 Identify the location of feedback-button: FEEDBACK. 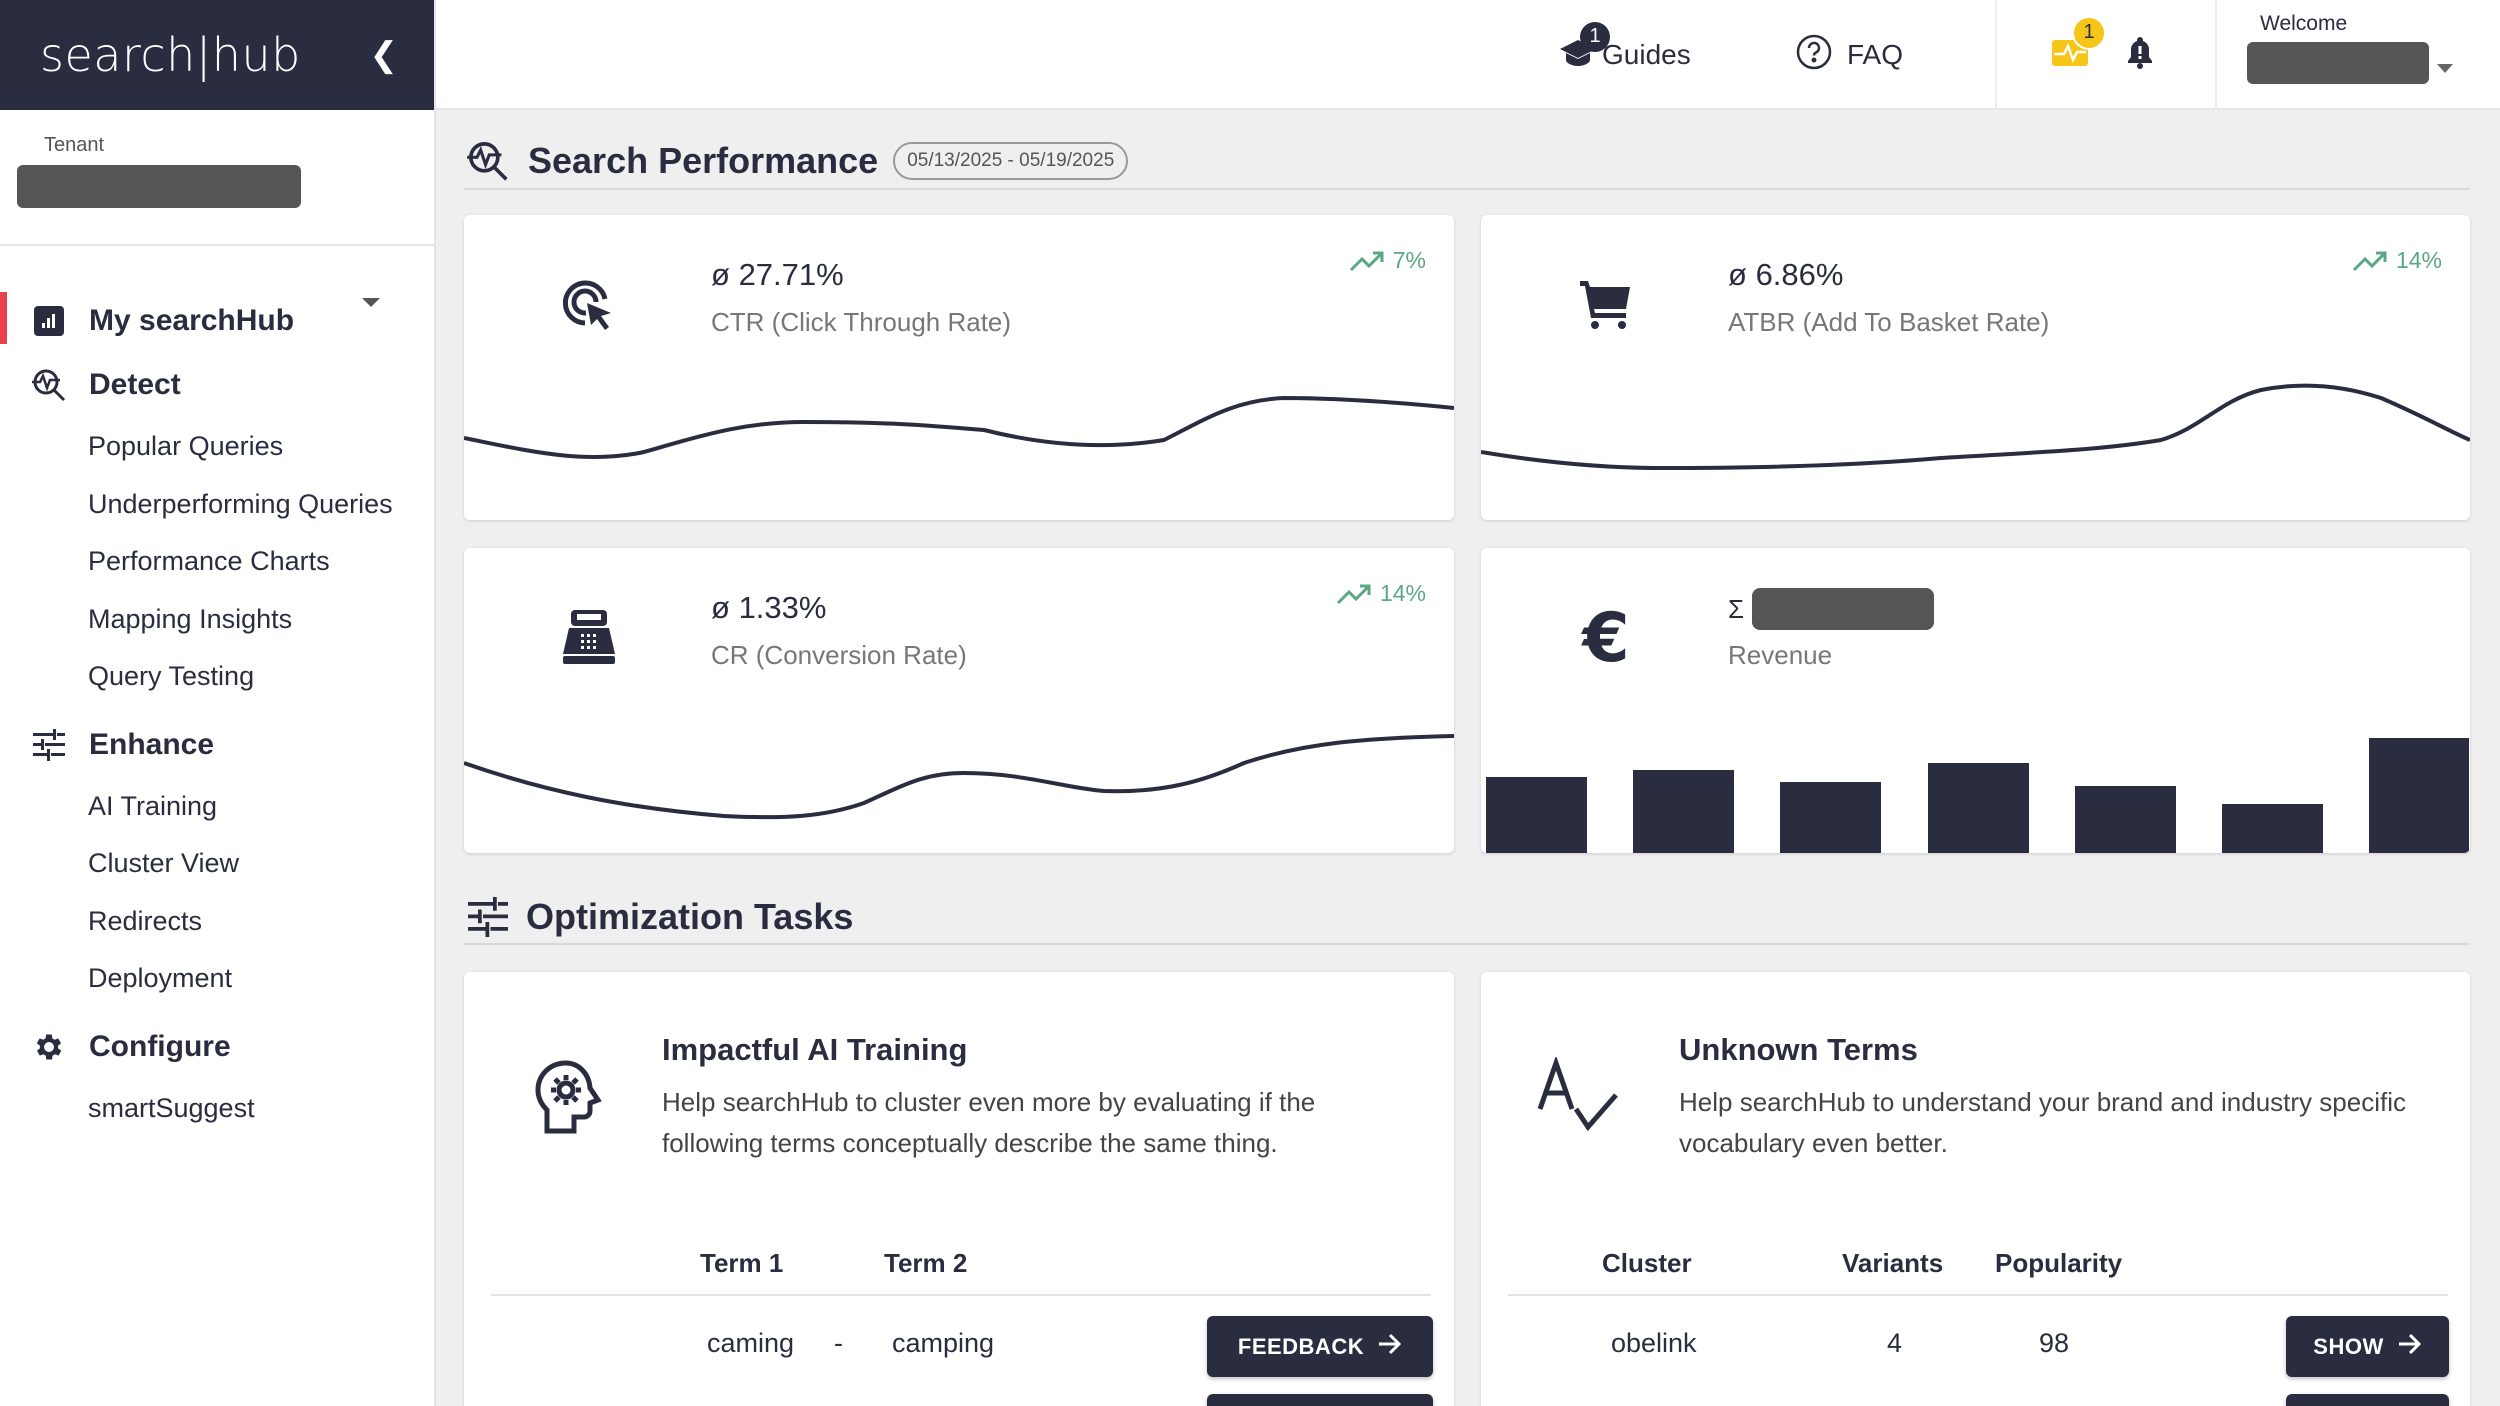
(1320, 1346).